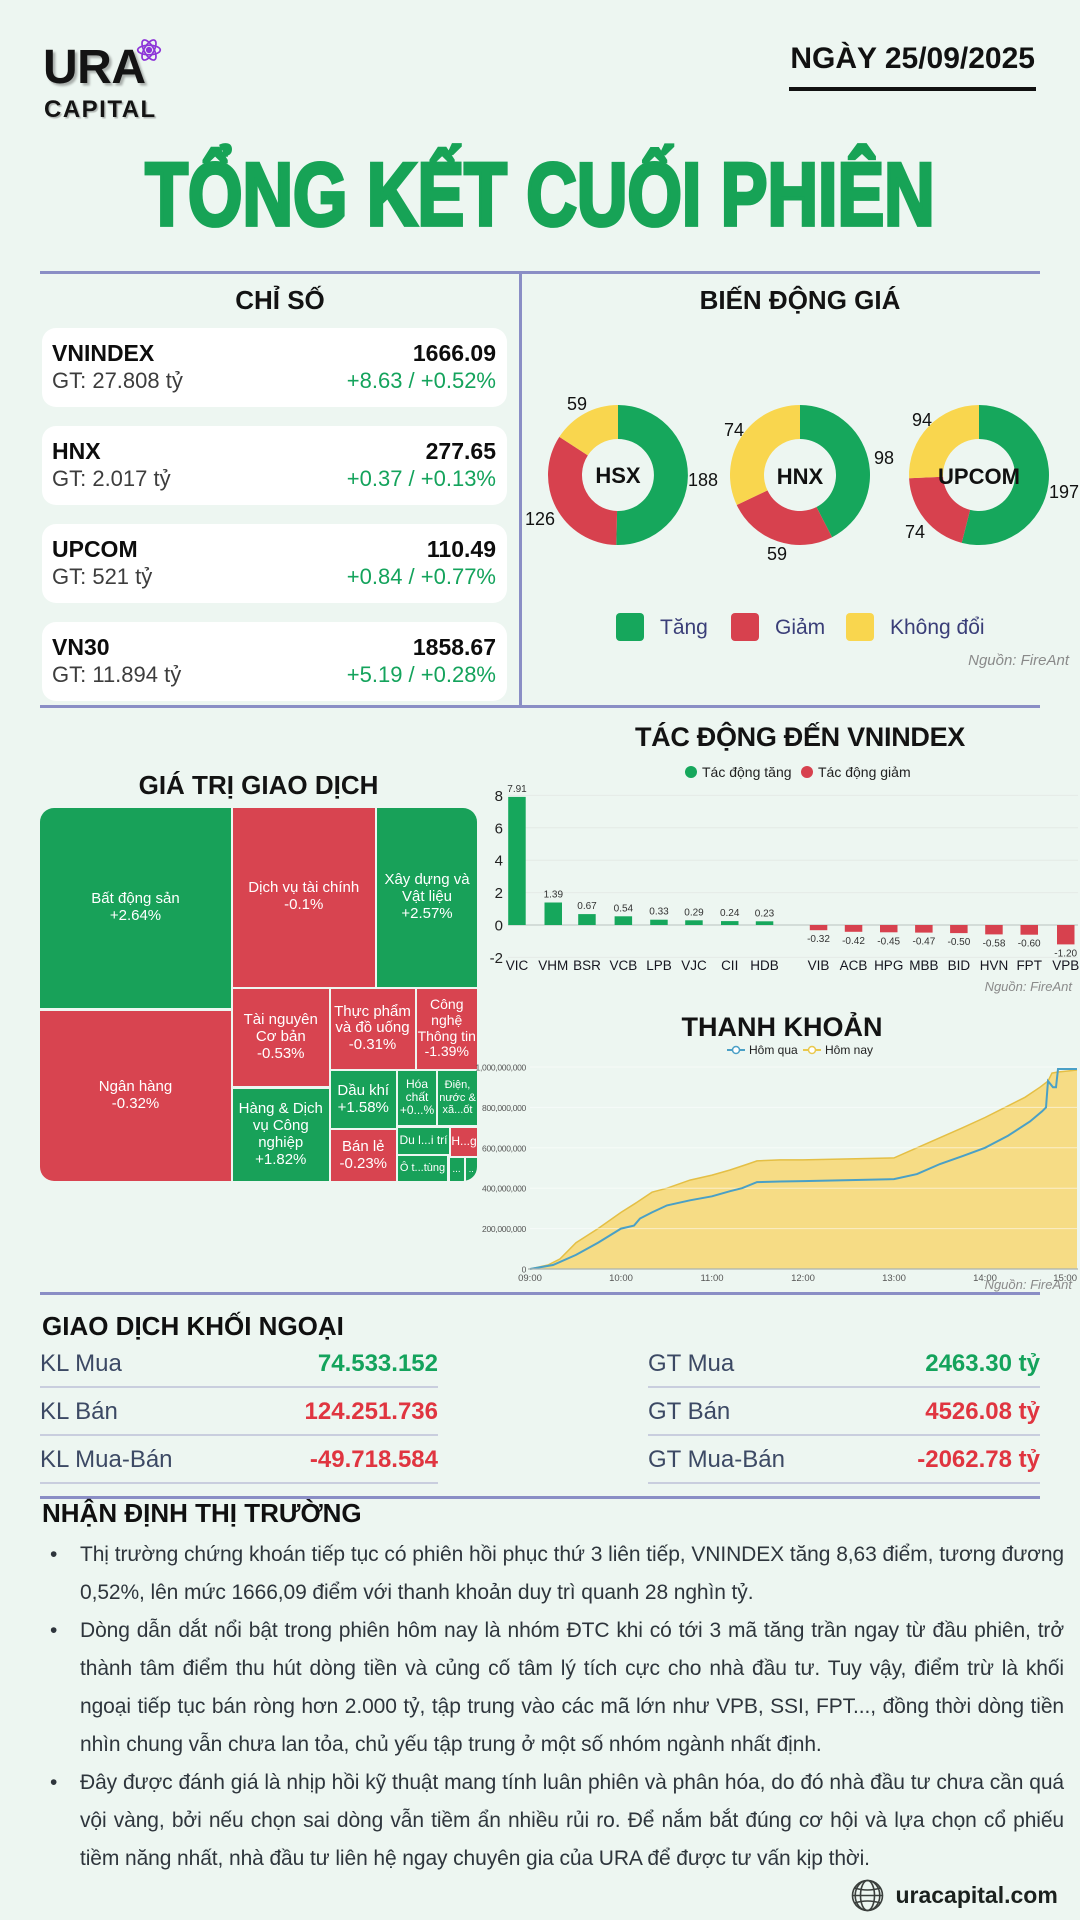  Describe the element at coordinates (959, 965) in the screenshot. I see `svg-text: BID` at that location.